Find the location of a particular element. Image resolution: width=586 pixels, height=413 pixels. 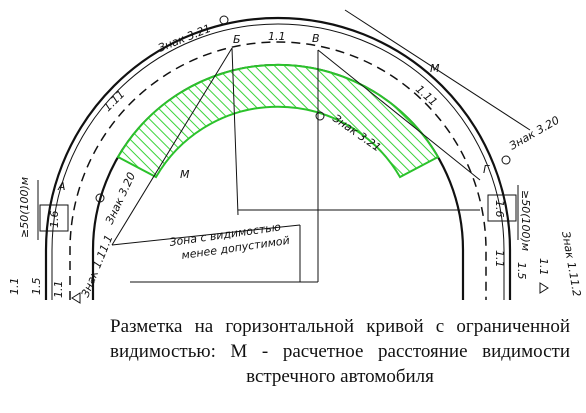

label: Б is located at coordinates (237, 39).